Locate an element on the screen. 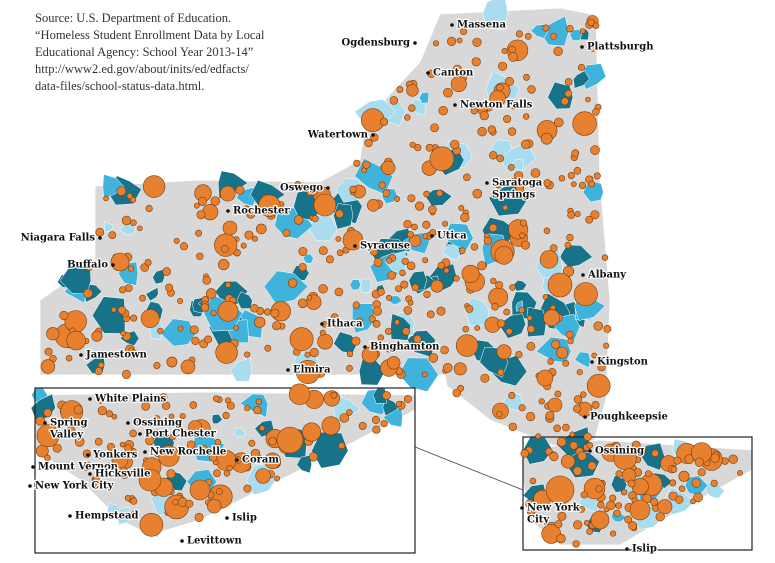 This screenshot has height=563, width=775. place-label: Canton is located at coordinates (453, 73).